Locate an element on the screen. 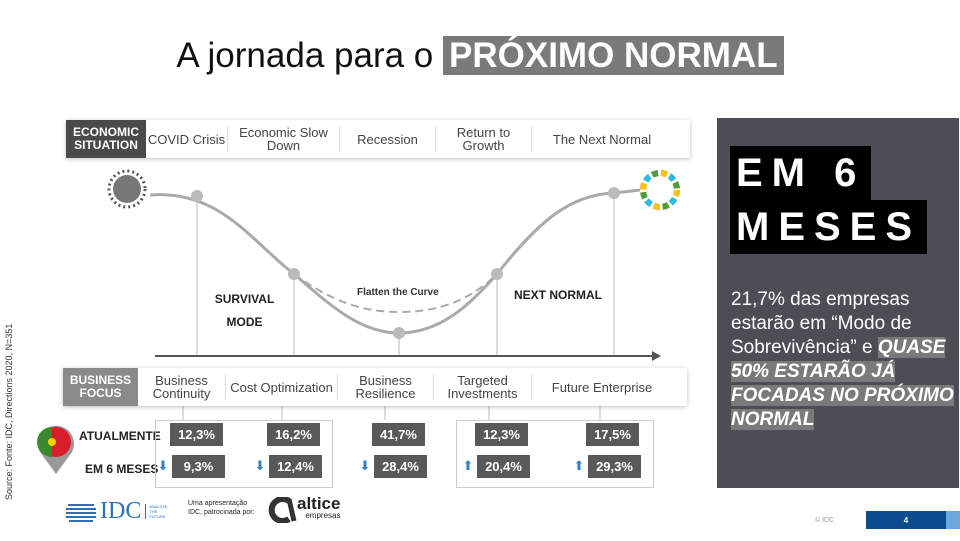 Image resolution: width=960 pixels, height=541 pixels. flatten-curve-label: Flatten the Curve is located at coordinates (398, 292).